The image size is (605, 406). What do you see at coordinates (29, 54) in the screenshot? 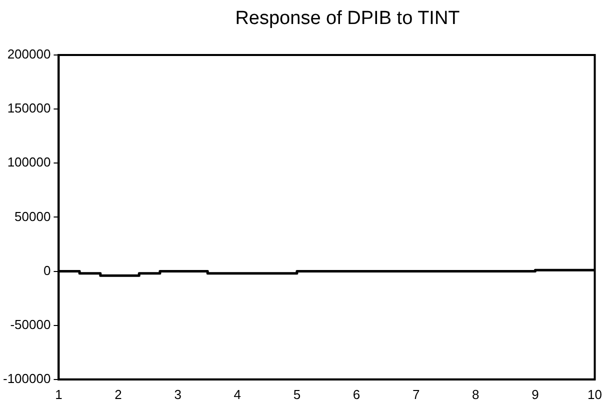
I see `y-tick-label: 200000` at bounding box center [29, 54].